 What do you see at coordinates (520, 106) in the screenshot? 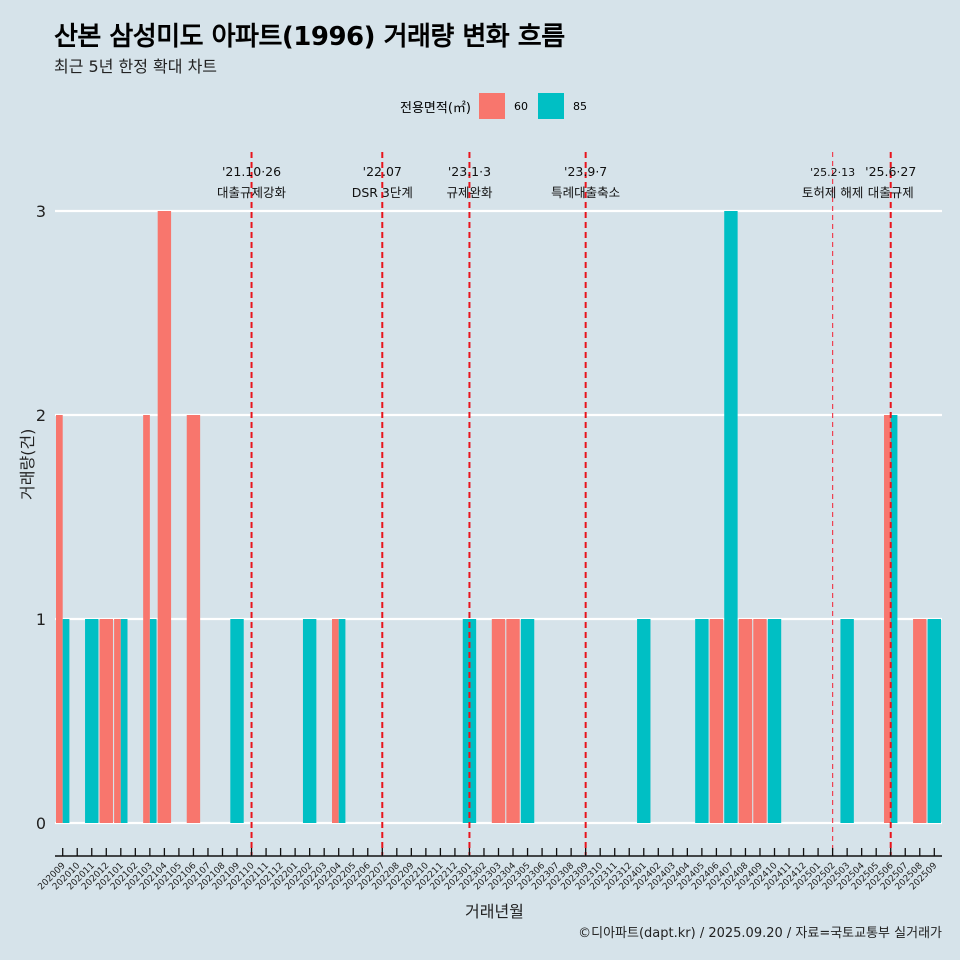
I see `legend-label-60: 60` at bounding box center [520, 106].